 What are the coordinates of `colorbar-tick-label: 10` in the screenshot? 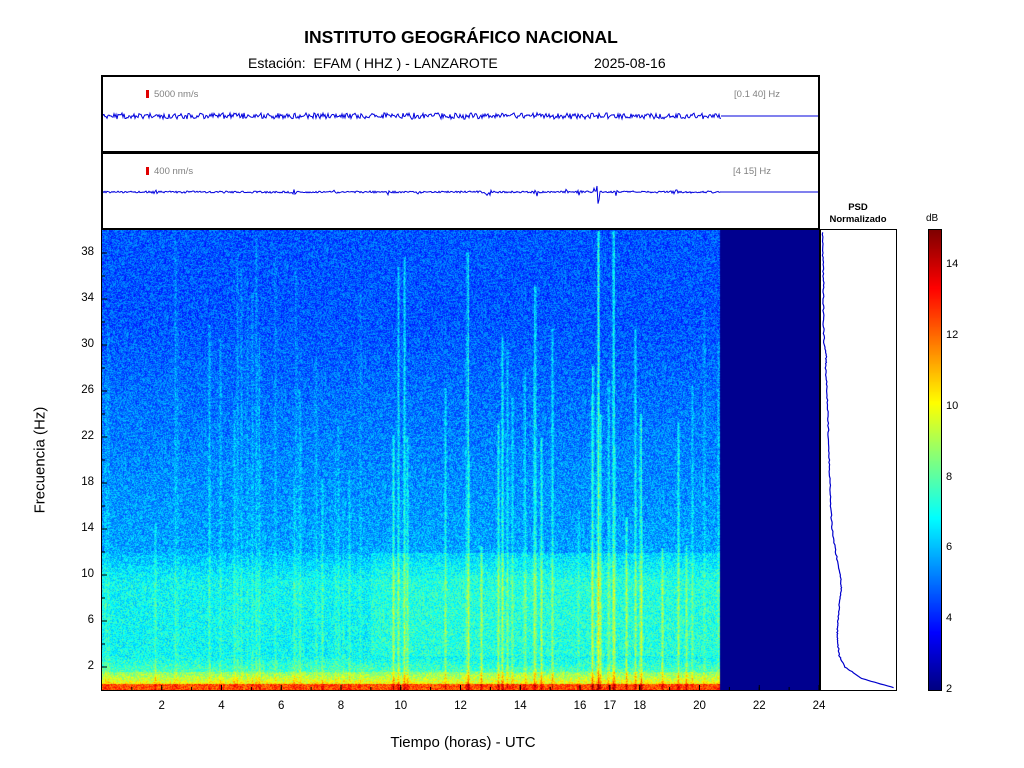 It's located at (952, 405).